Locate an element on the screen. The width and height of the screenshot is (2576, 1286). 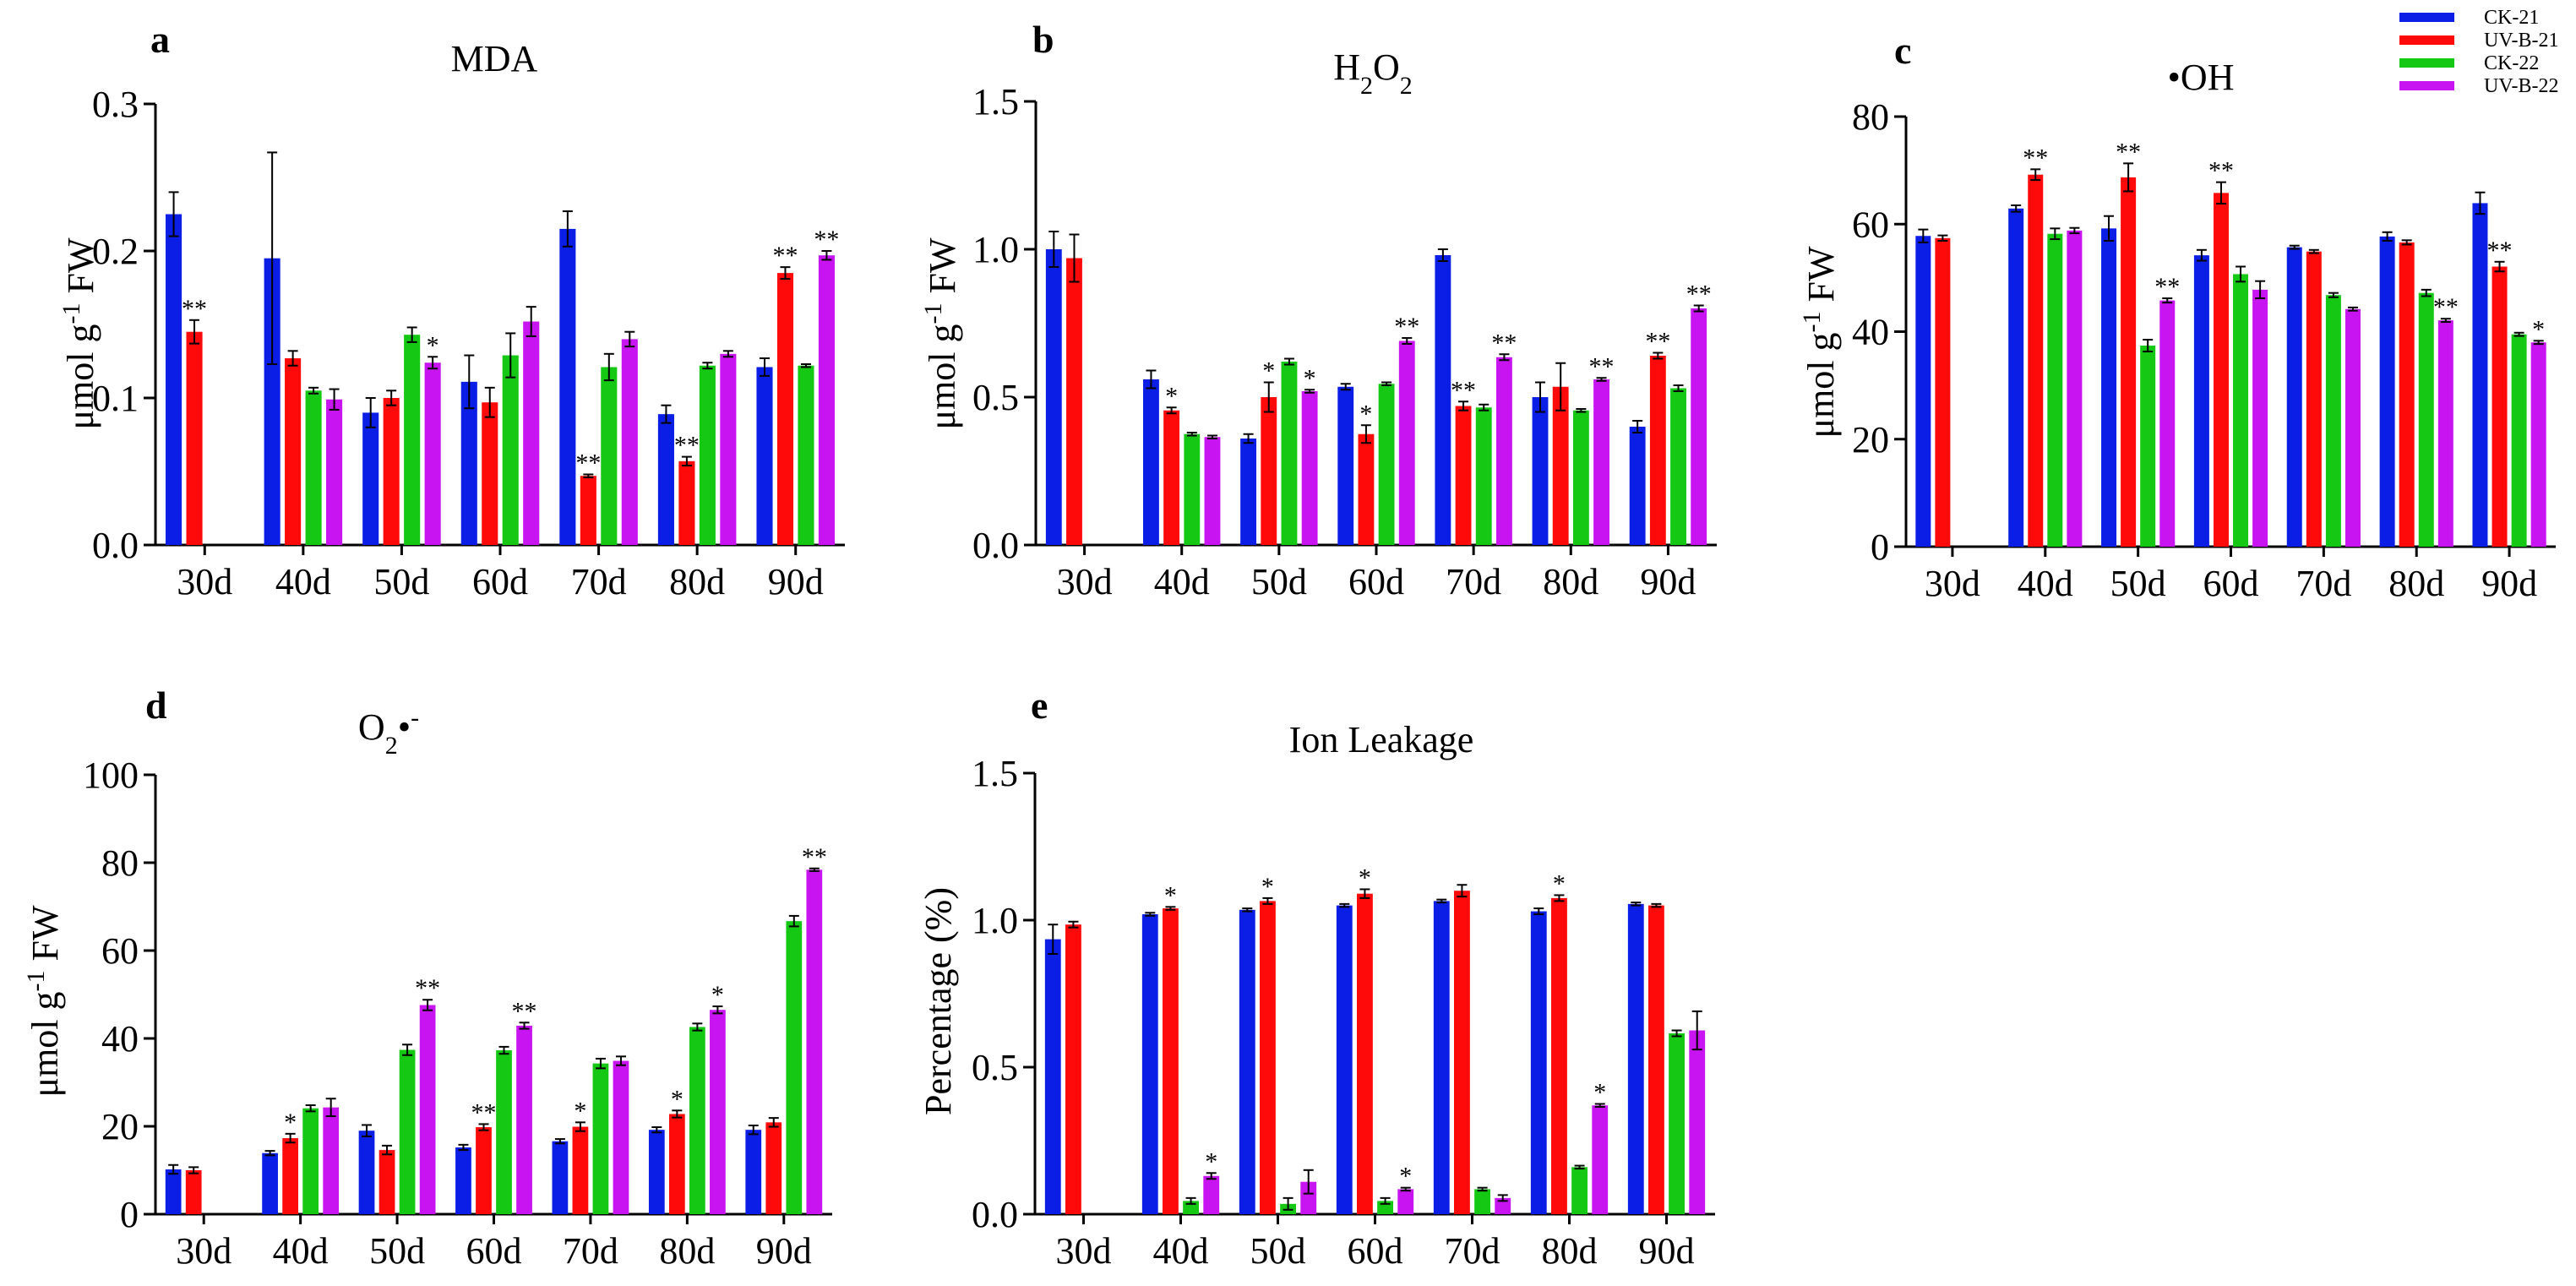
y-tick-label: 0.0 is located at coordinates (996, 545).